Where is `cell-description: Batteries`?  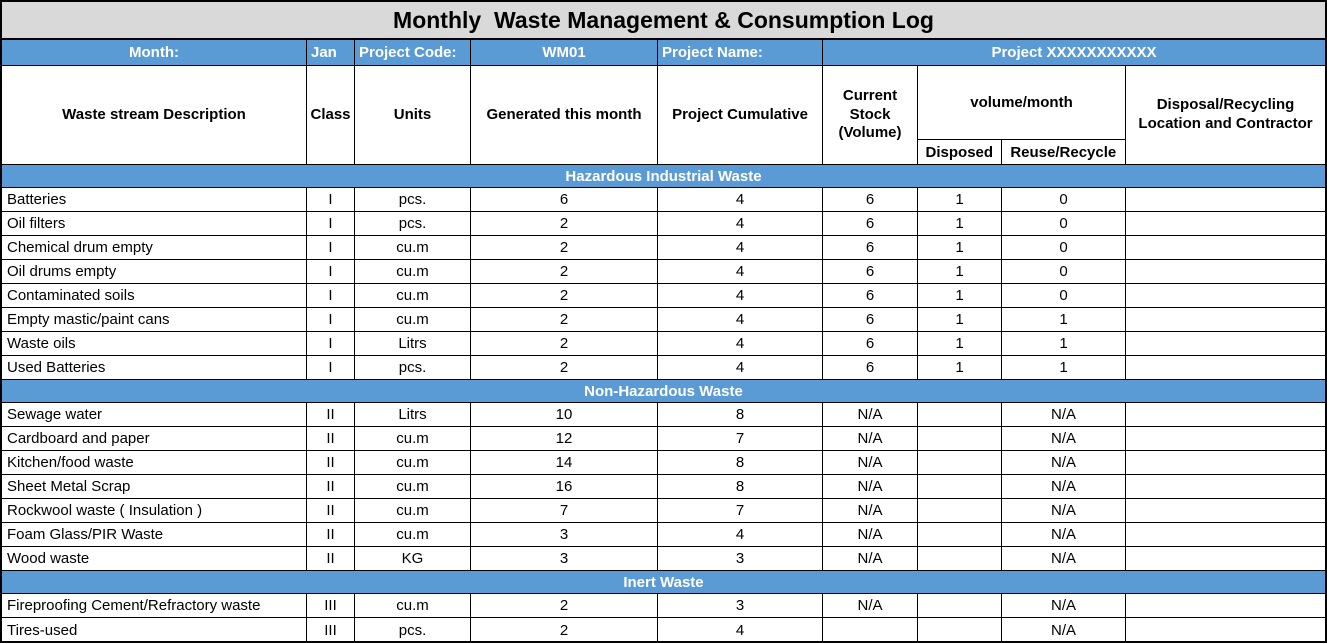 cell-description: Batteries is located at coordinates (154, 199).